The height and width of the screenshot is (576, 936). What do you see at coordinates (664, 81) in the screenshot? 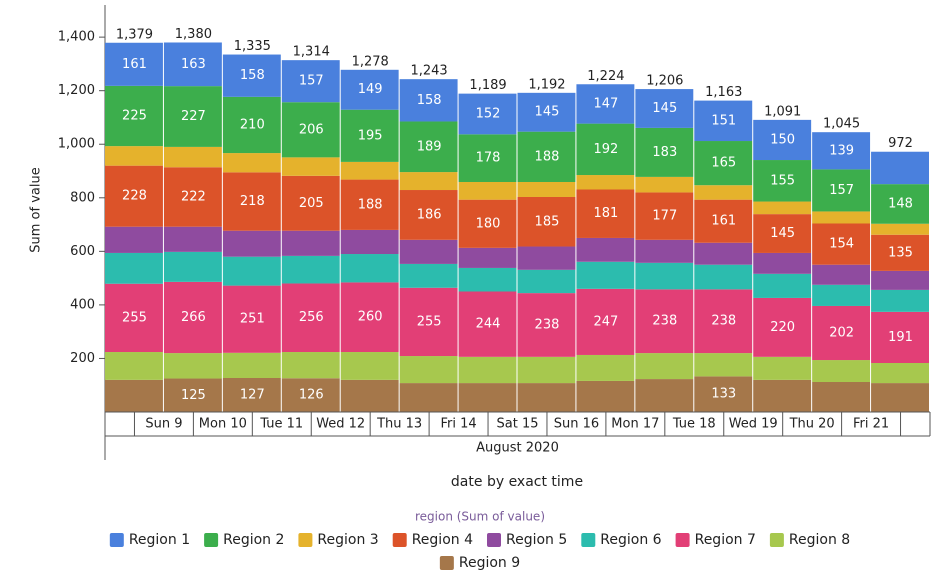
I see `total-label: 1,206` at bounding box center [664, 81].